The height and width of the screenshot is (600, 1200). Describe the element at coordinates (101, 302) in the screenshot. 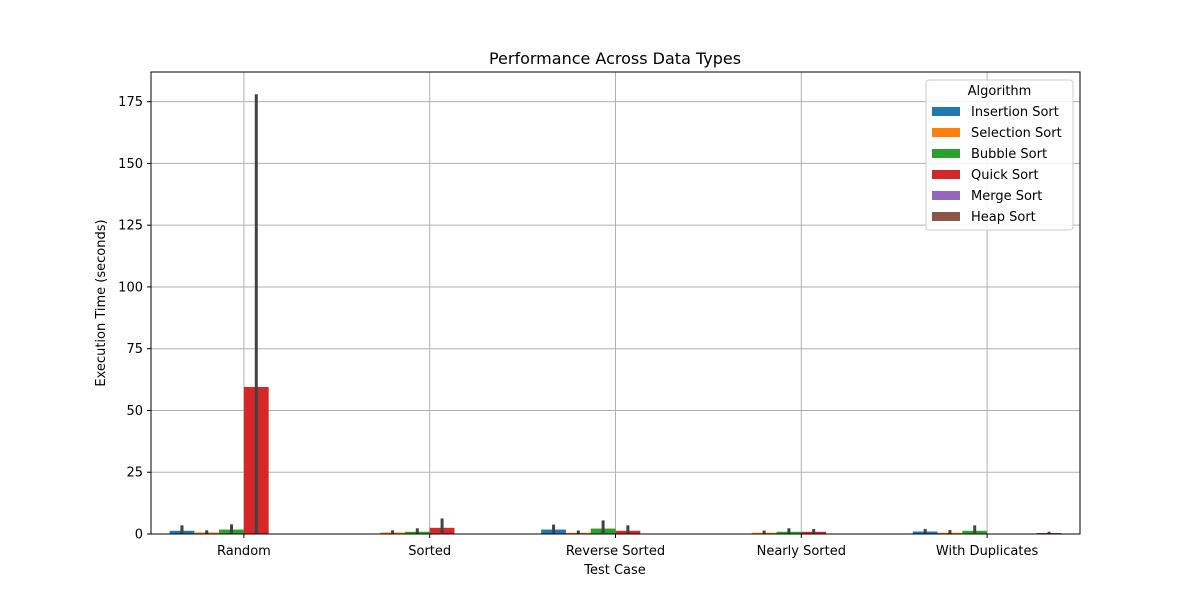

I see `y-axis-label: Execution Time (seconds)` at that location.